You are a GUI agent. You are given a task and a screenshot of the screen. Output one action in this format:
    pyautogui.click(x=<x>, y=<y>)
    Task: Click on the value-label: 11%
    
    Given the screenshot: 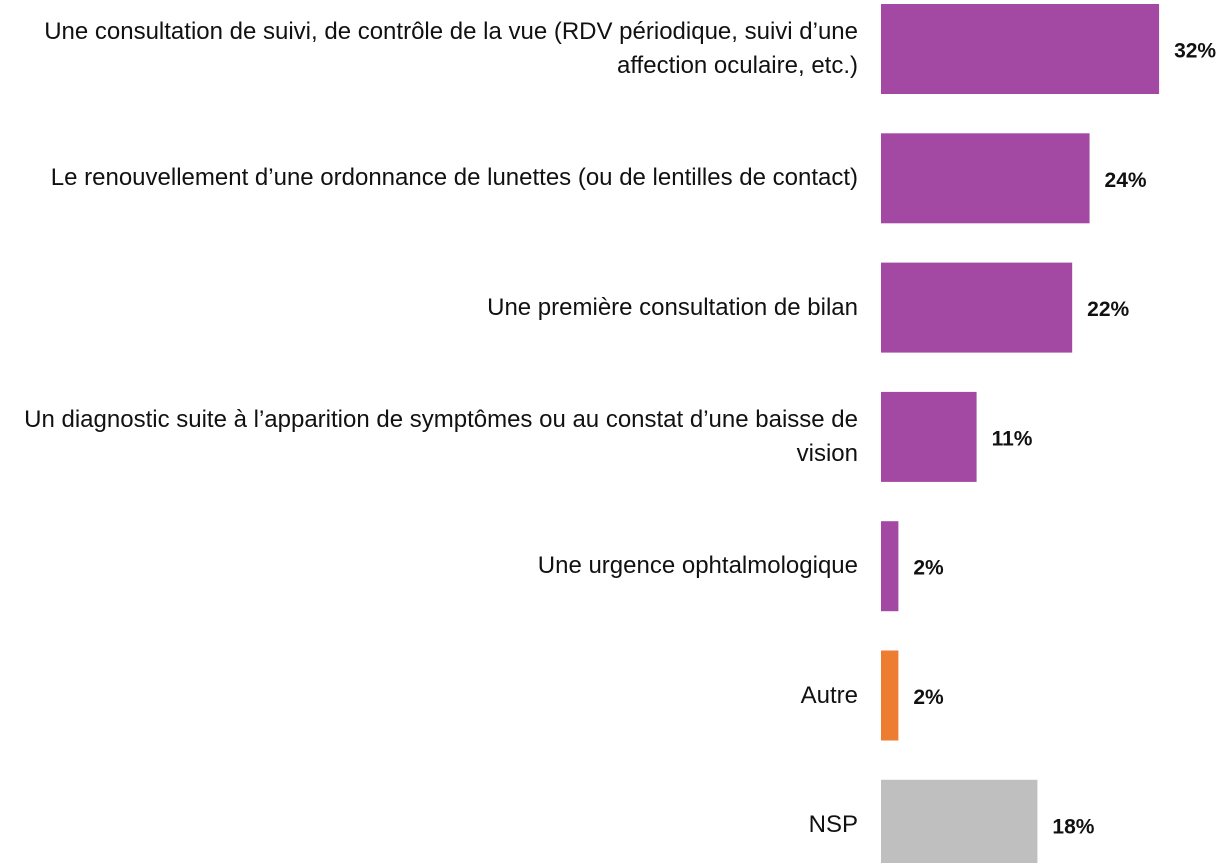 What is the action you would take?
    pyautogui.click(x=1012, y=438)
    